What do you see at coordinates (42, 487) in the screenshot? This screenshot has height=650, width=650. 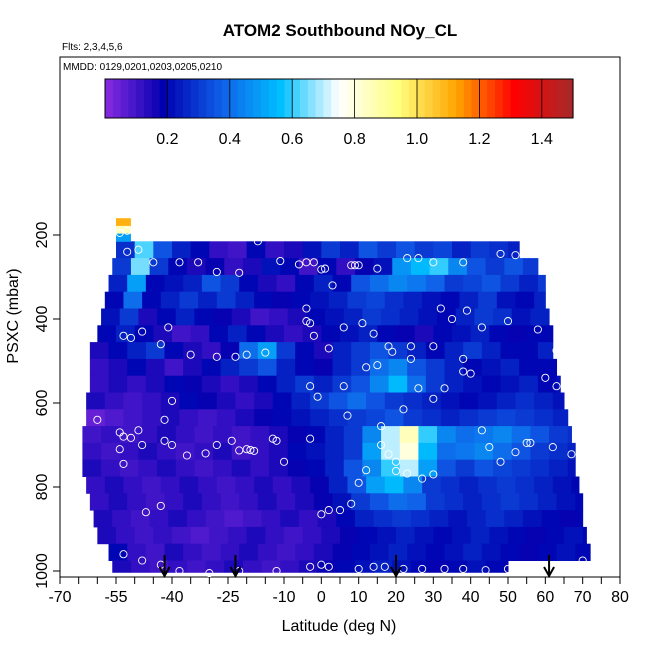 I see `y-tick-label: 800` at bounding box center [42, 487].